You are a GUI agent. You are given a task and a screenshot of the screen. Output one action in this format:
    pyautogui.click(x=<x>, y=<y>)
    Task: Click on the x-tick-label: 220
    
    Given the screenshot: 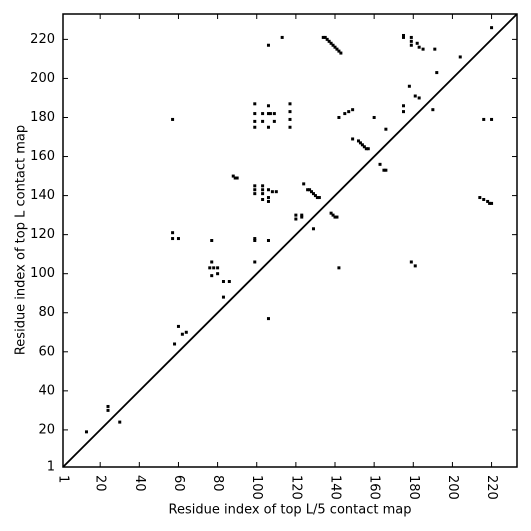 What is the action you would take?
    pyautogui.click(x=491, y=487)
    